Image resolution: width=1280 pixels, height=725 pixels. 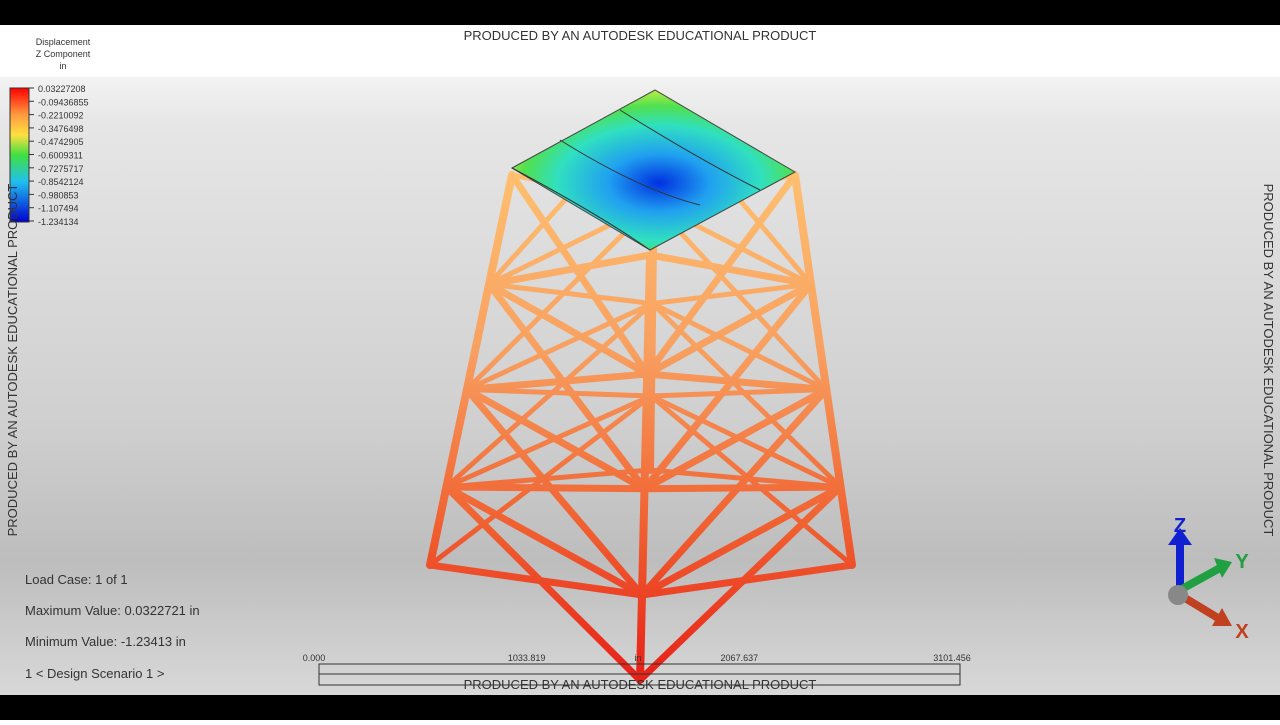 I want to click on scale-label: 1033.819, so click(x=527, y=658).